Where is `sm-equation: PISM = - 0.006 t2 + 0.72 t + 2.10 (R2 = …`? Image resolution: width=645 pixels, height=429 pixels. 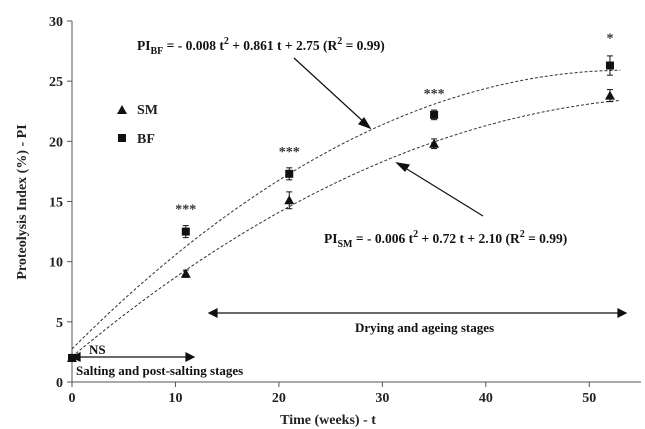 sm-equation: PISM = - 0.006 t2 + 0.72 t + 2.10 (R2 = … is located at coordinates (445, 239).